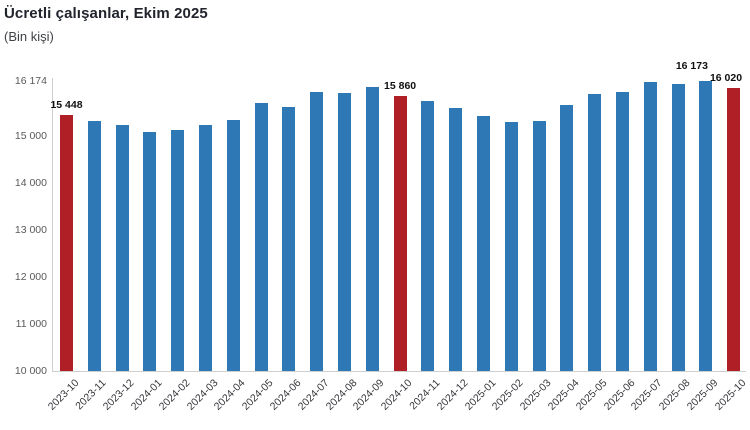 The image size is (750, 430). I want to click on y-axis-tick-12000: 12 000, so click(30, 277).